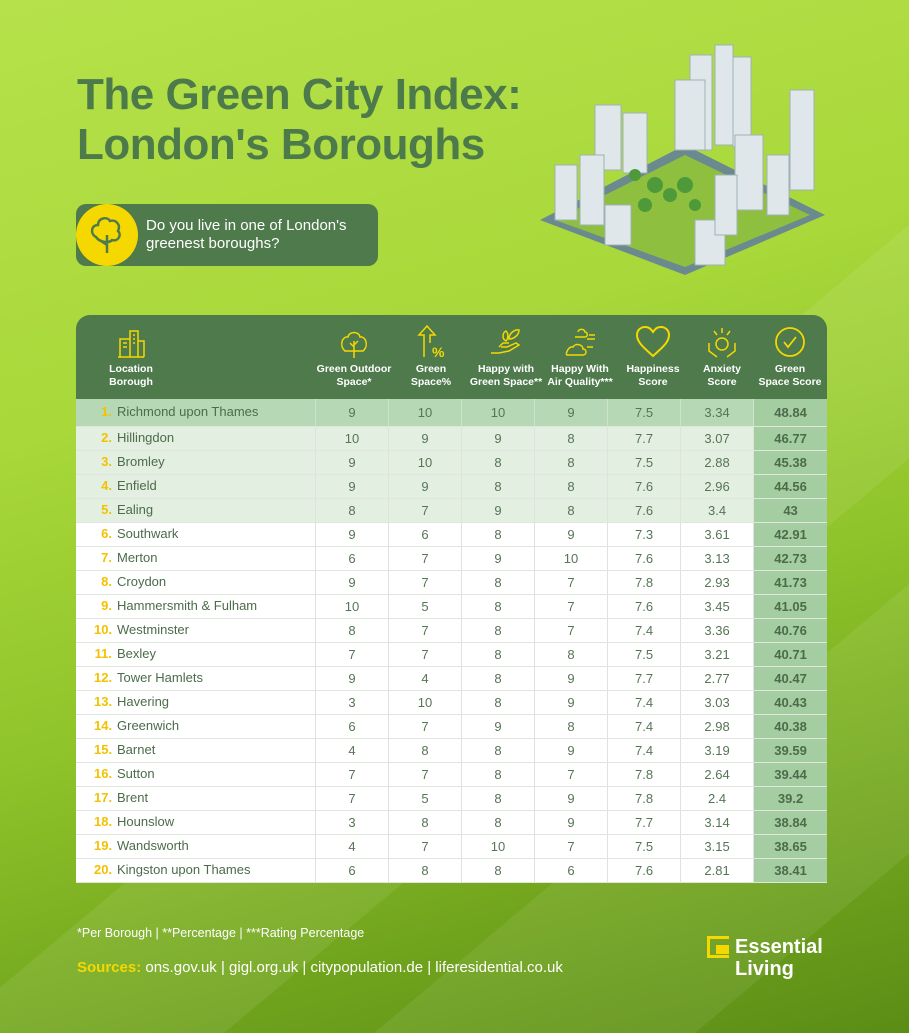 The image size is (909, 1033). What do you see at coordinates (153, 629) in the screenshot?
I see `borough-label: Westminster` at bounding box center [153, 629].